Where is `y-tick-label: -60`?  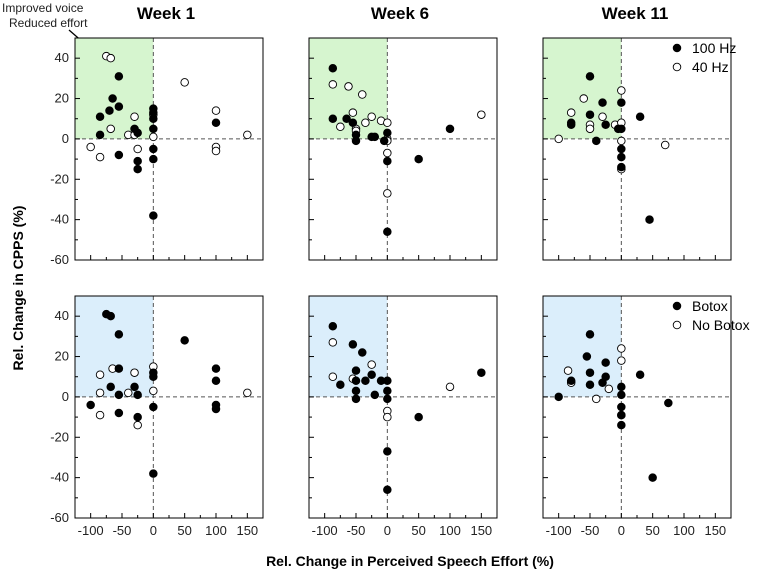 y-tick-label: -60 is located at coordinates (59, 259).